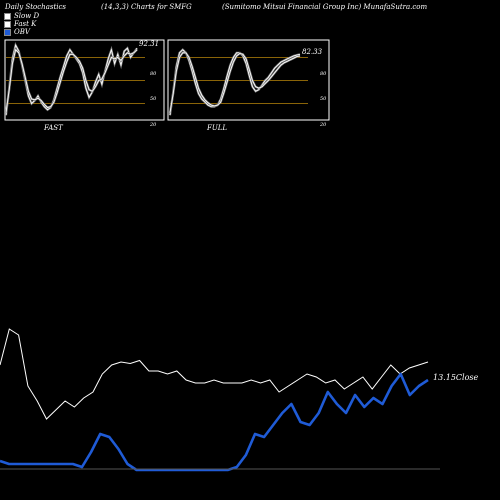 This screenshot has width=500, height=500. Describe the element at coordinates (216, 128) in the screenshot. I see `full-panel-title: FULL` at that location.